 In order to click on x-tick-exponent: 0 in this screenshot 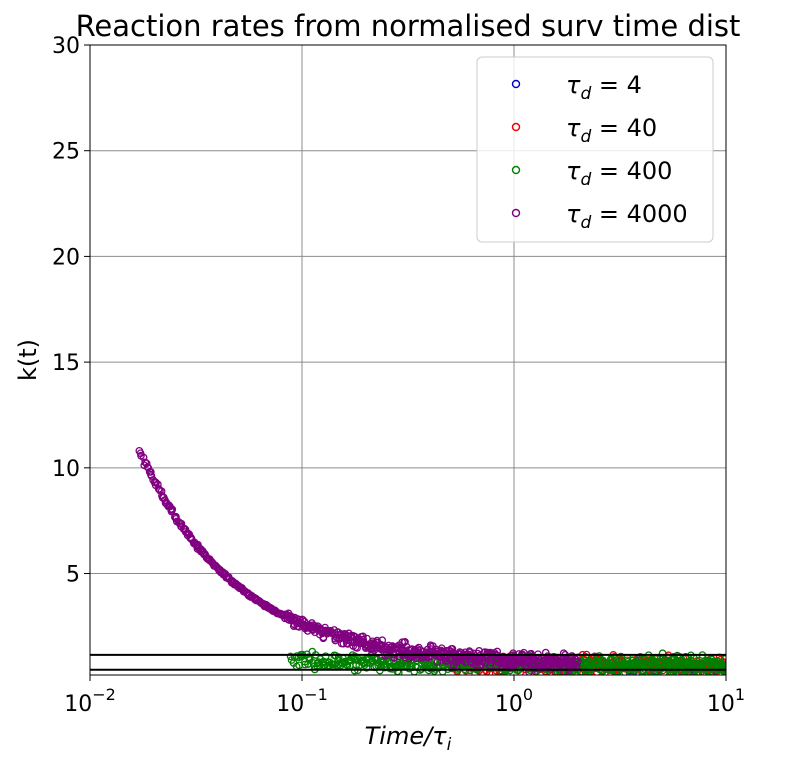, I will do `click(528, 694)`.